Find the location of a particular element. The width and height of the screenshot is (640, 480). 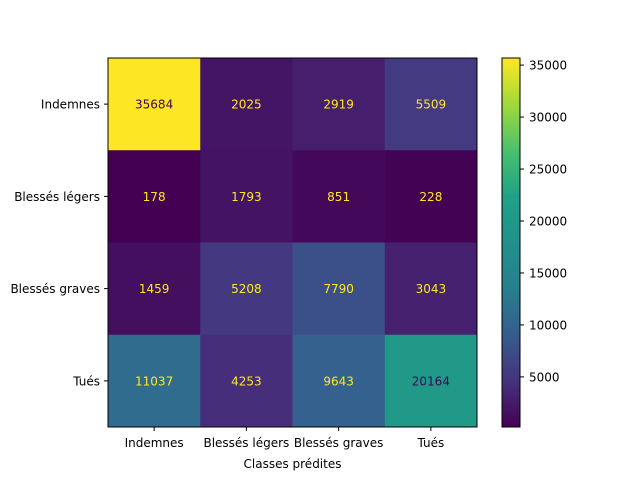

cell-value-label: 3043 is located at coordinates (431, 289).